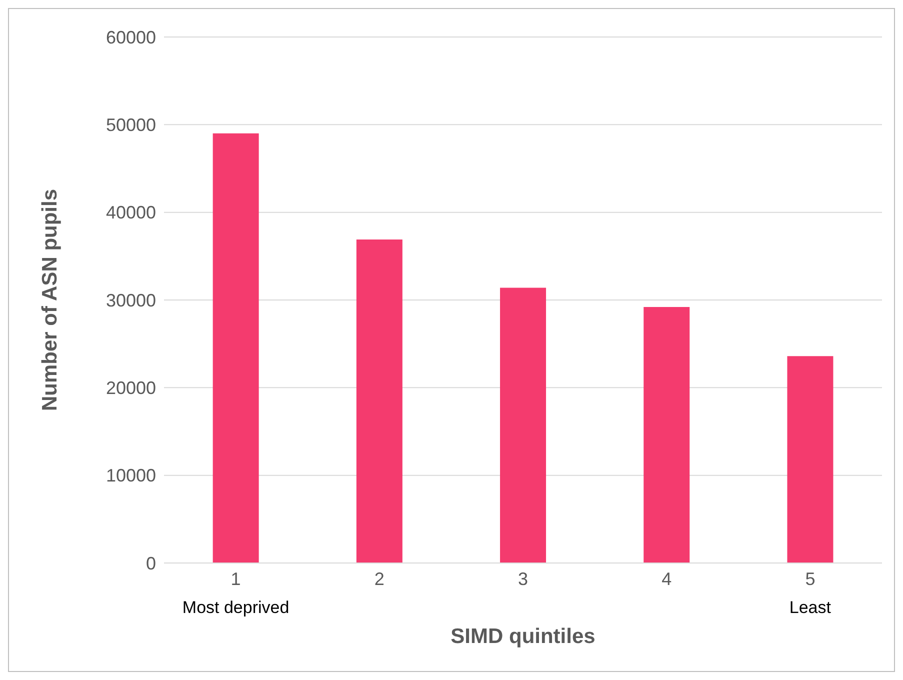 This screenshot has height=680, width=903. What do you see at coordinates (667, 579) in the screenshot?
I see `x-tick-label: 4` at bounding box center [667, 579].